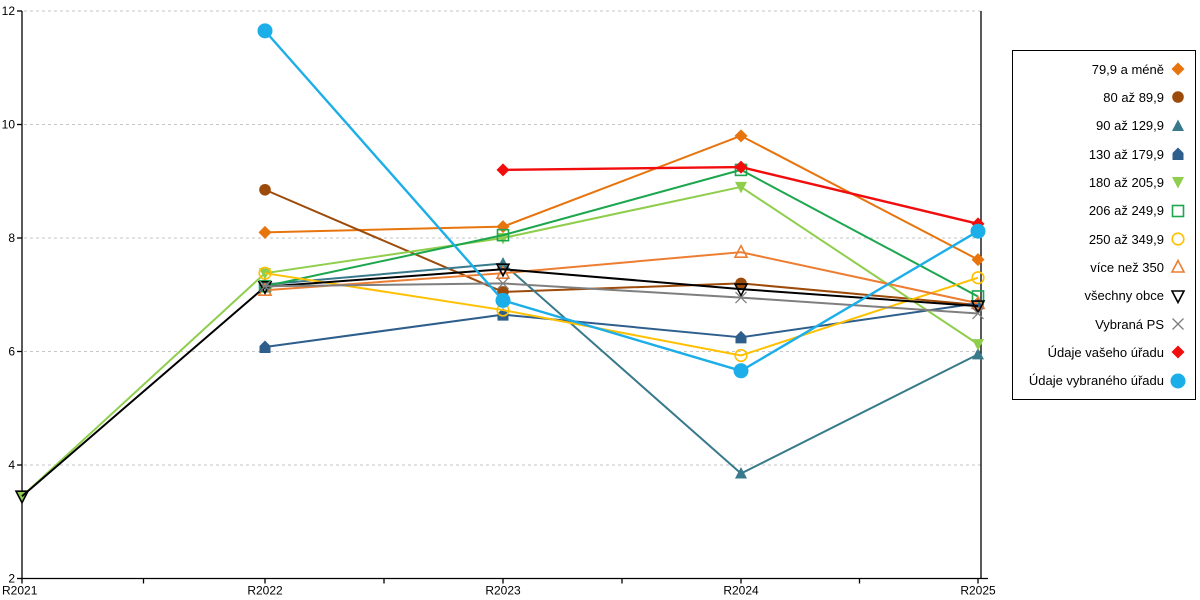 Image resolution: width=1200 pixels, height=600 pixels. What do you see at coordinates (1102, 182) in the screenshot?
I see `legend-item: 180 až 205,9` at bounding box center [1102, 182].